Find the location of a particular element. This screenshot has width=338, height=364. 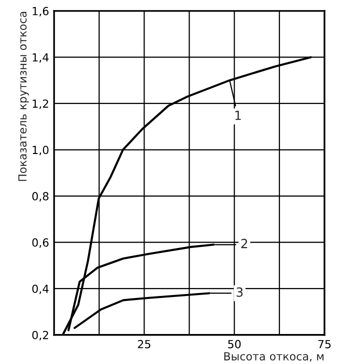

y-tick-label: 0,6 is located at coordinates (40, 243).